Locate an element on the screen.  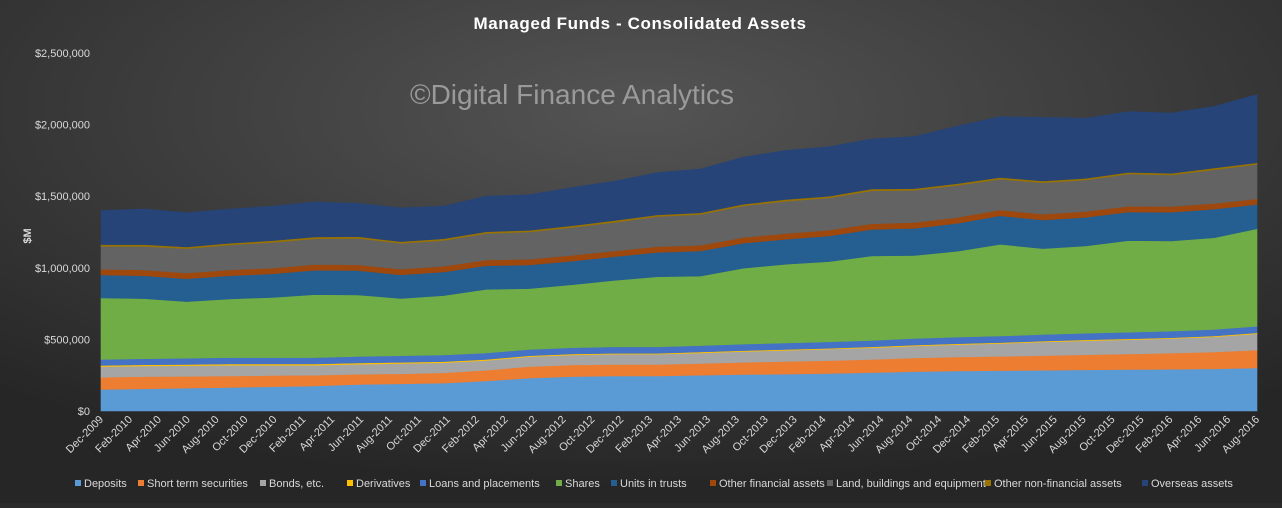
legend-label: Other financial assets is located at coordinates (772, 484).